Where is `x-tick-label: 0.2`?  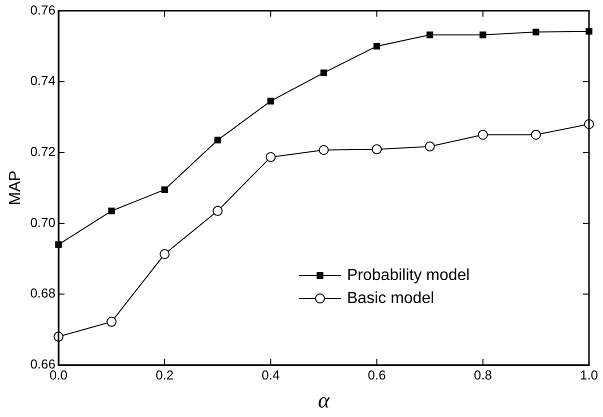 x-tick-label: 0.2 is located at coordinates (165, 374).